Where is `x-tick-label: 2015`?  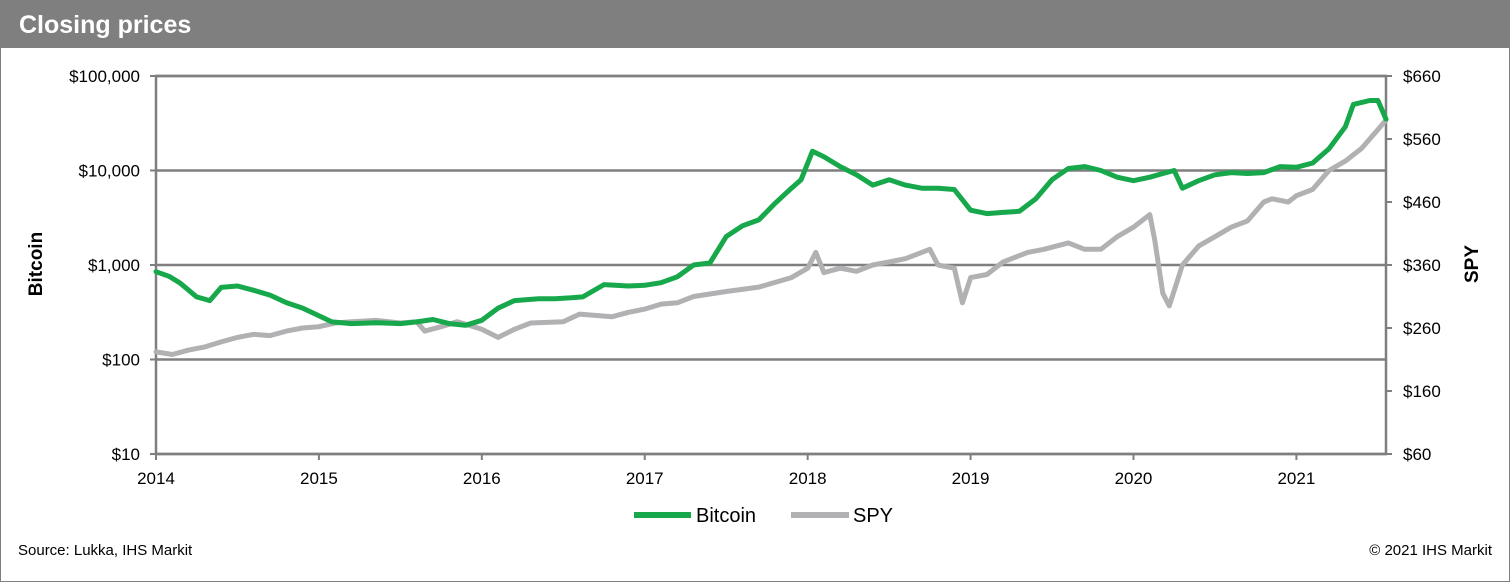 x-tick-label: 2015 is located at coordinates (319, 478).